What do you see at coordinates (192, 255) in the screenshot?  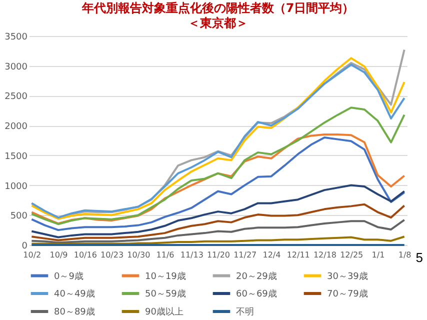 I see `x-tick-label: 11/13` at bounding box center [192, 255].